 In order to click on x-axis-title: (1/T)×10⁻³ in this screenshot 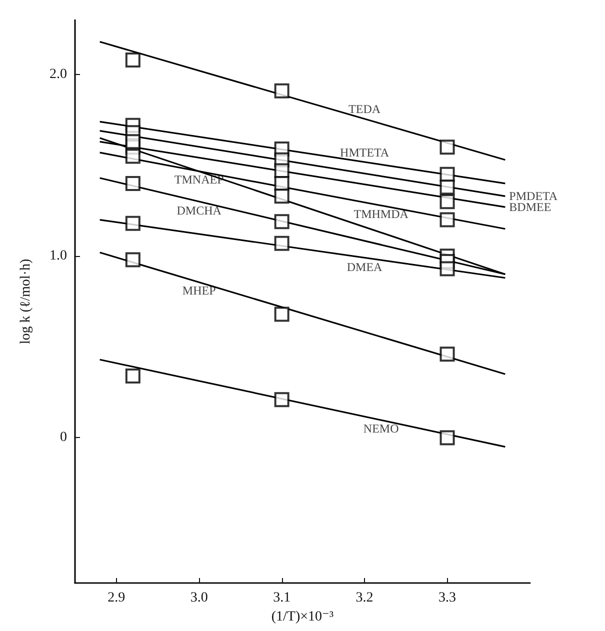, I will do `click(302, 616)`.